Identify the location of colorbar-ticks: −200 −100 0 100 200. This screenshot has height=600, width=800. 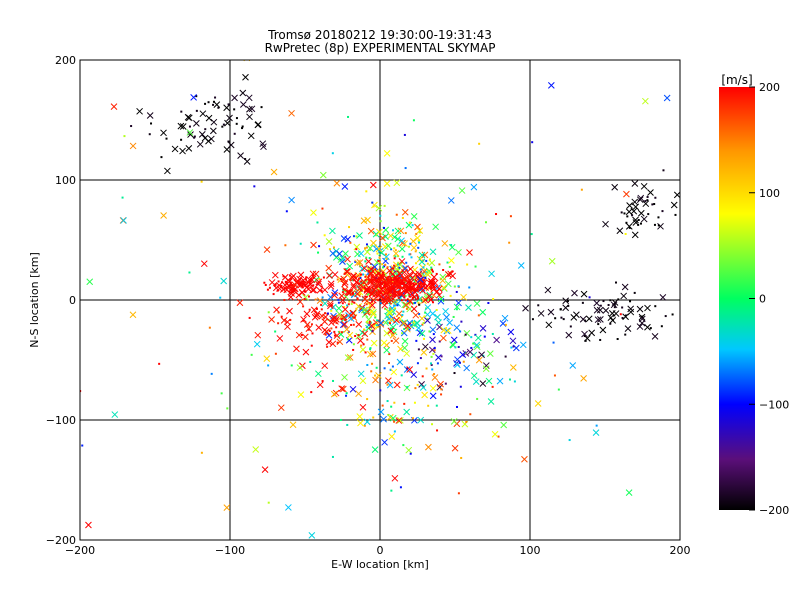
(769, 299).